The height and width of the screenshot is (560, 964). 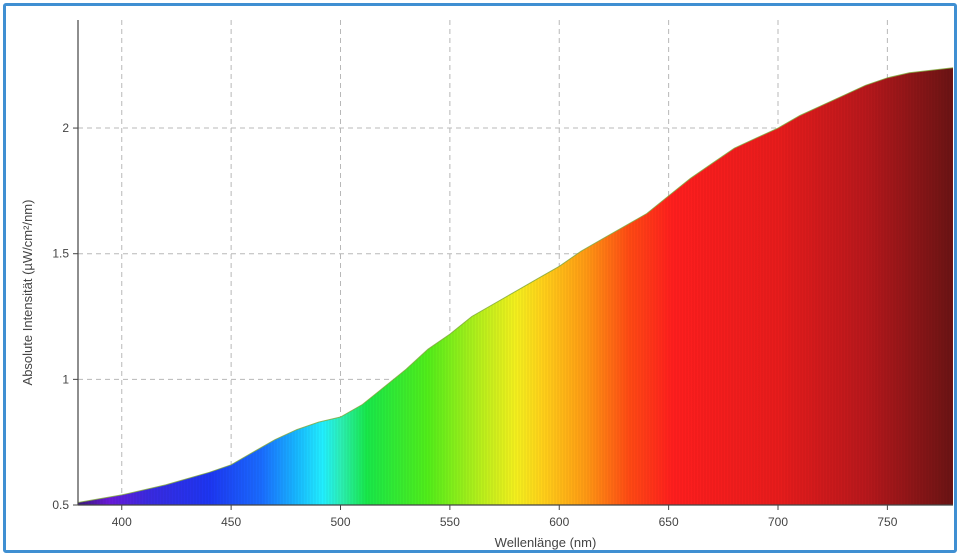 What do you see at coordinates (450, 522) in the screenshot?
I see `x-tick-label-550: 550` at bounding box center [450, 522].